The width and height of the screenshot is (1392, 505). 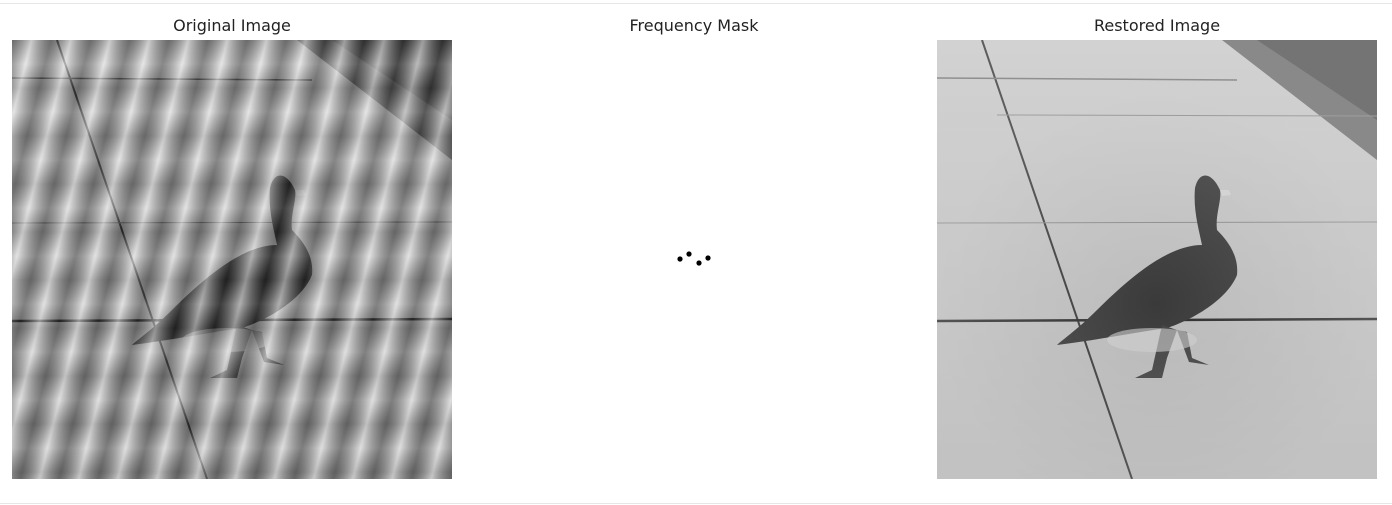 I want to click on top-divider, so click(x=696, y=3).